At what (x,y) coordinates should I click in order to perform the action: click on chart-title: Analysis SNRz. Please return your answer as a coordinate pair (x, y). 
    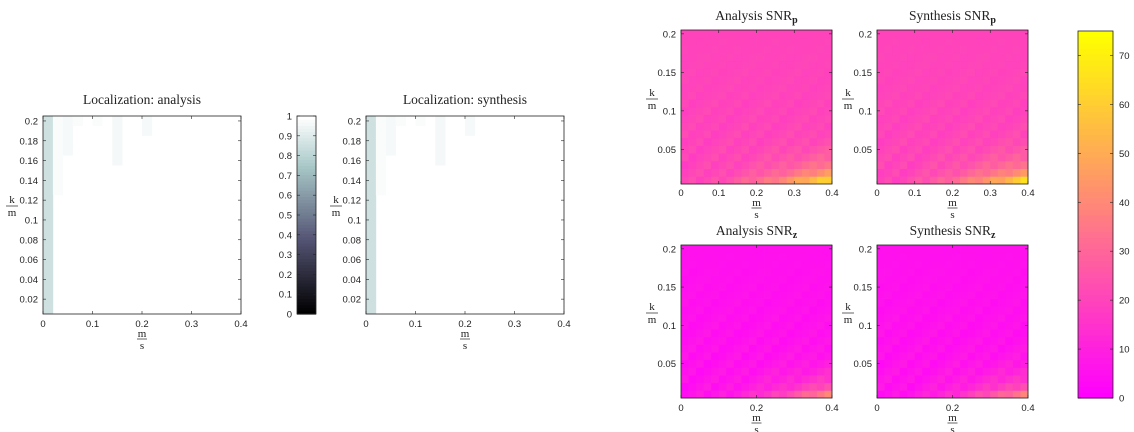
    Looking at the image, I should click on (757, 232).